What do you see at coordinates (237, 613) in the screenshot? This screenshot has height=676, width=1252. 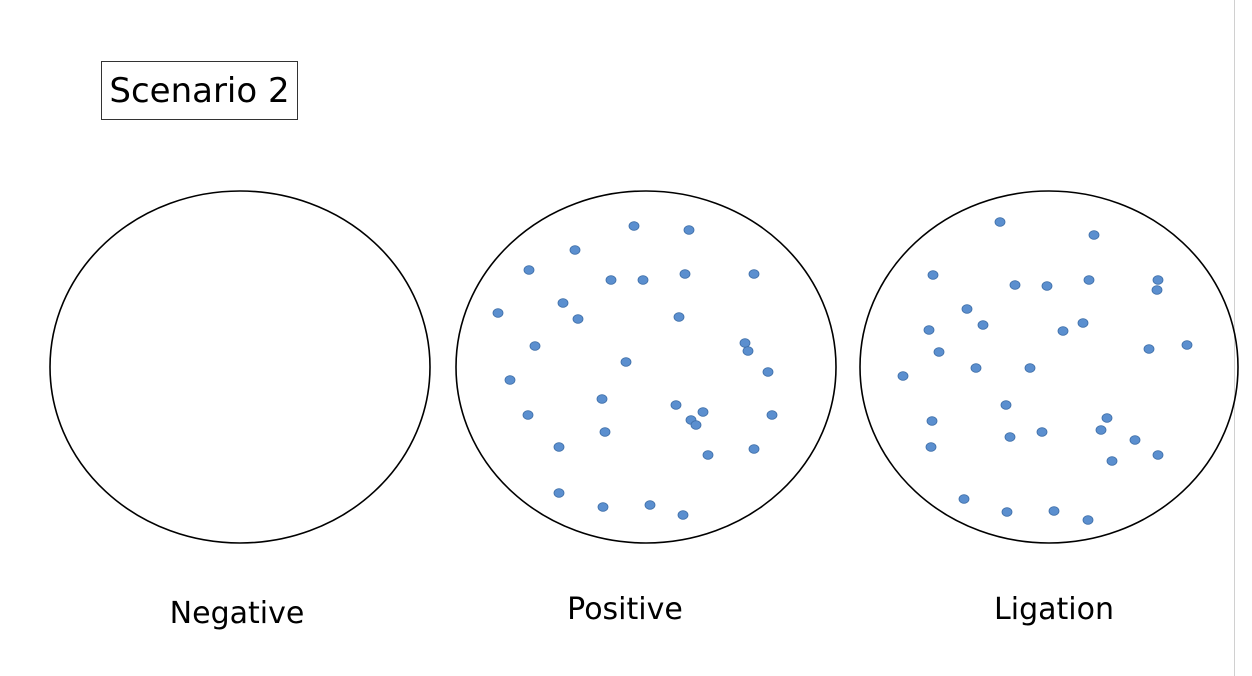 I see `label-negative: Negative` at bounding box center [237, 613].